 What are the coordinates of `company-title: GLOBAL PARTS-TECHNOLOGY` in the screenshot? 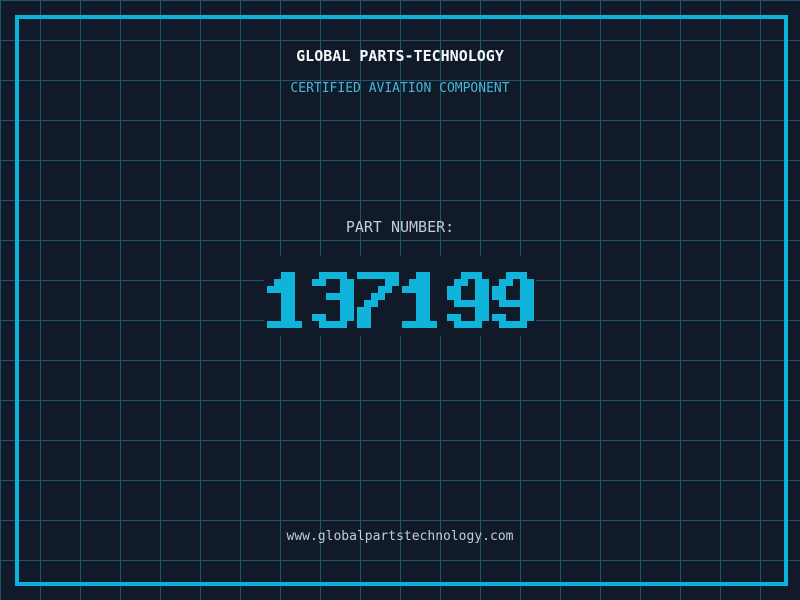 It's located at (400, 56).